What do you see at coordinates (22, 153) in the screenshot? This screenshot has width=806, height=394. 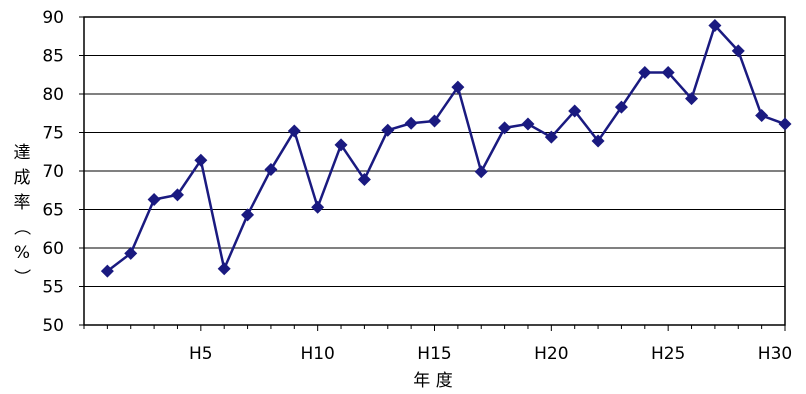 I see `y-axis-title-char: 達` at bounding box center [22, 153].